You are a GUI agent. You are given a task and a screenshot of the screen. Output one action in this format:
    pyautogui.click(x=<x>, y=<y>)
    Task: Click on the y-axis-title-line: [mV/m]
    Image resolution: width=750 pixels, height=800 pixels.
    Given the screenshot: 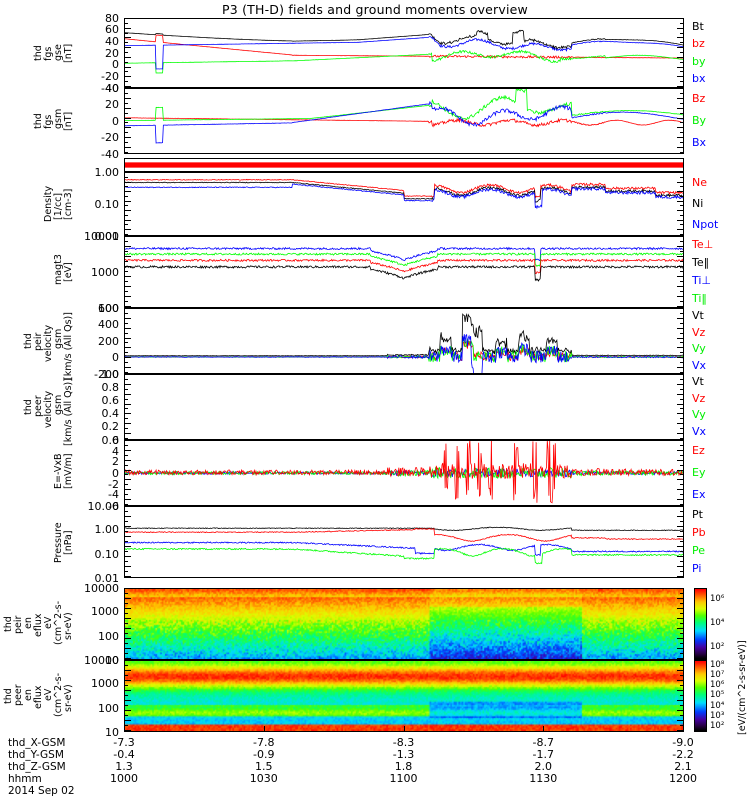 What is the action you would take?
    pyautogui.click(x=68, y=470)
    